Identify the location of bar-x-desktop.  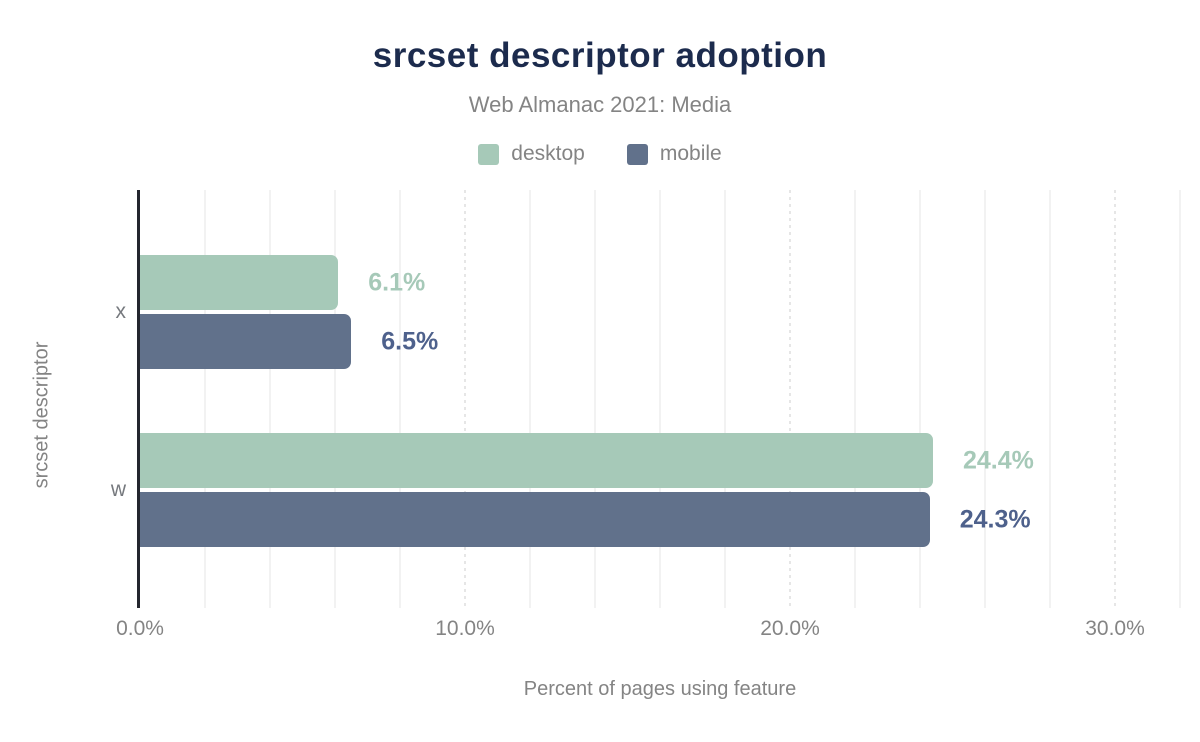
(239, 282).